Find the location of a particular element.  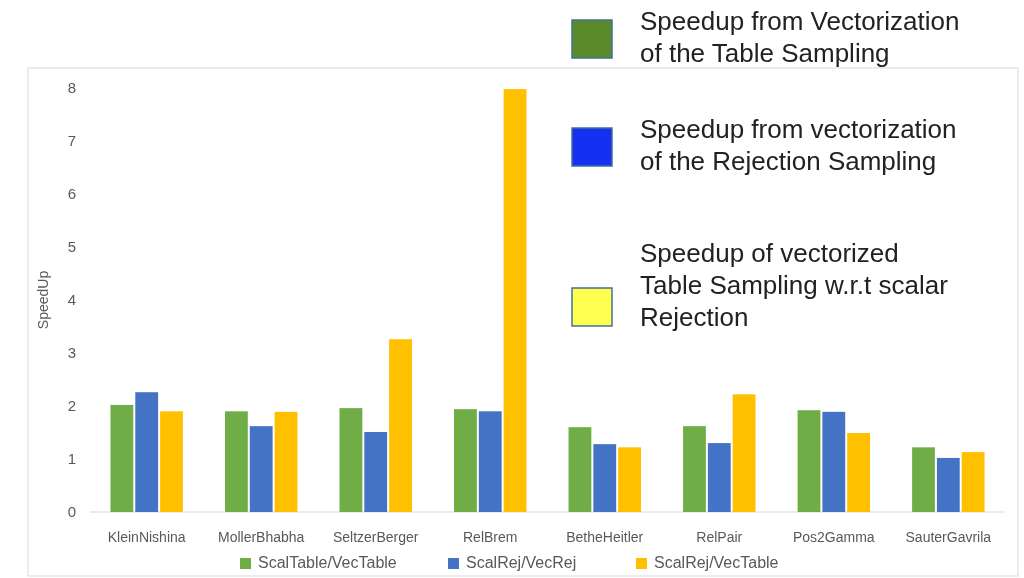

legend-label: ScalTable/VecTable is located at coordinates (327, 562).